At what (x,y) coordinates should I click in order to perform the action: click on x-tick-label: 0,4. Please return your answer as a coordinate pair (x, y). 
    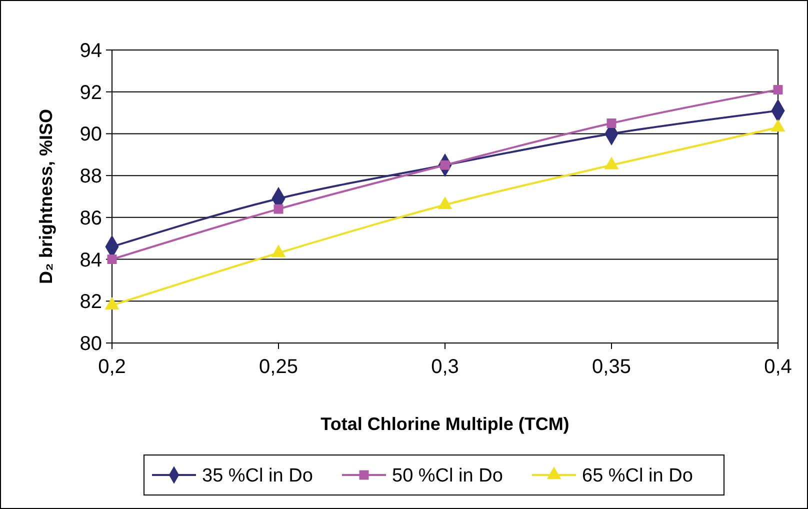
    Looking at the image, I should click on (778, 367).